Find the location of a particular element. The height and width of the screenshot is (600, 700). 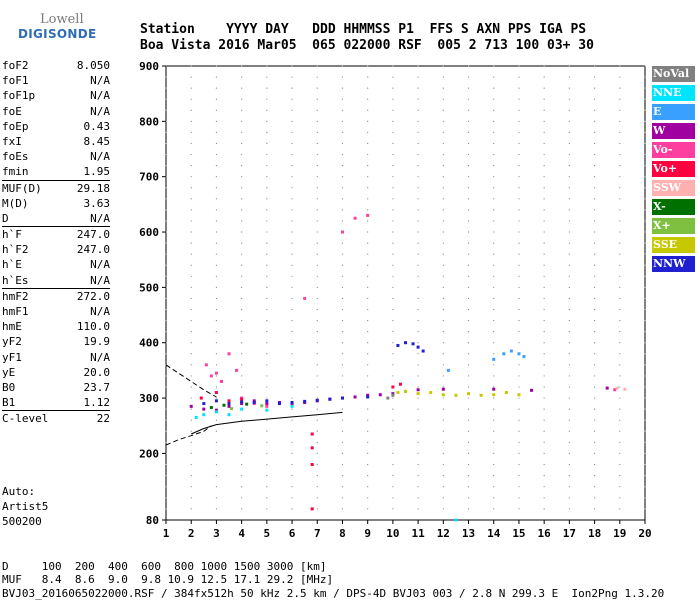

legend-item-e: E is located at coordinates (673, 112).